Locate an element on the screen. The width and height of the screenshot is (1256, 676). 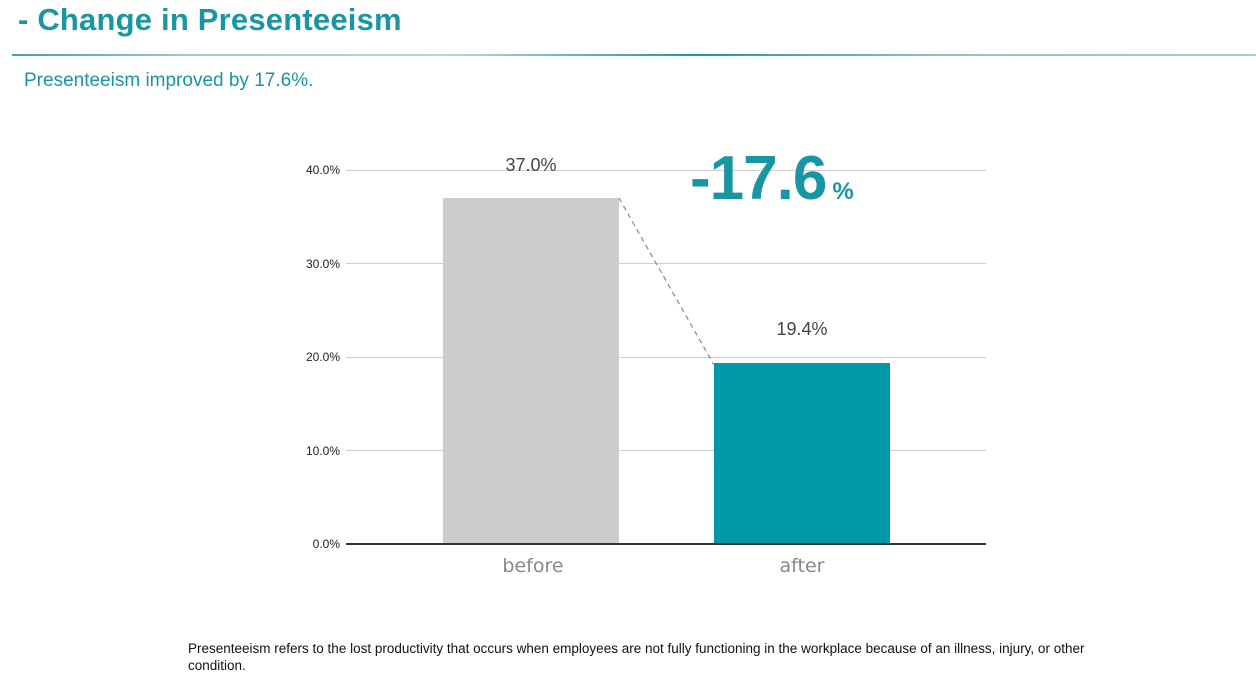
y-tick-0: 0.0% is located at coordinates (326, 544).